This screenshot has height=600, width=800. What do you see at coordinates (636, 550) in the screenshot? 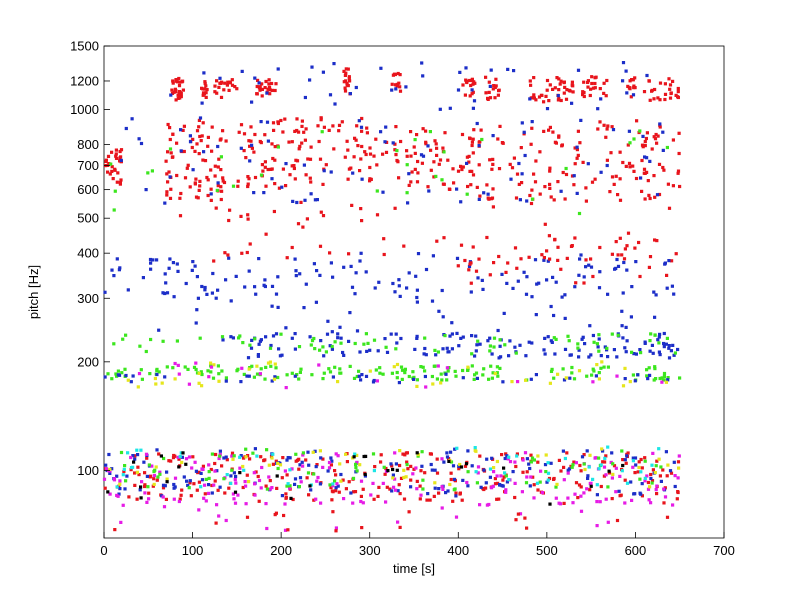
I see `x-tick-label: 600` at bounding box center [636, 550].